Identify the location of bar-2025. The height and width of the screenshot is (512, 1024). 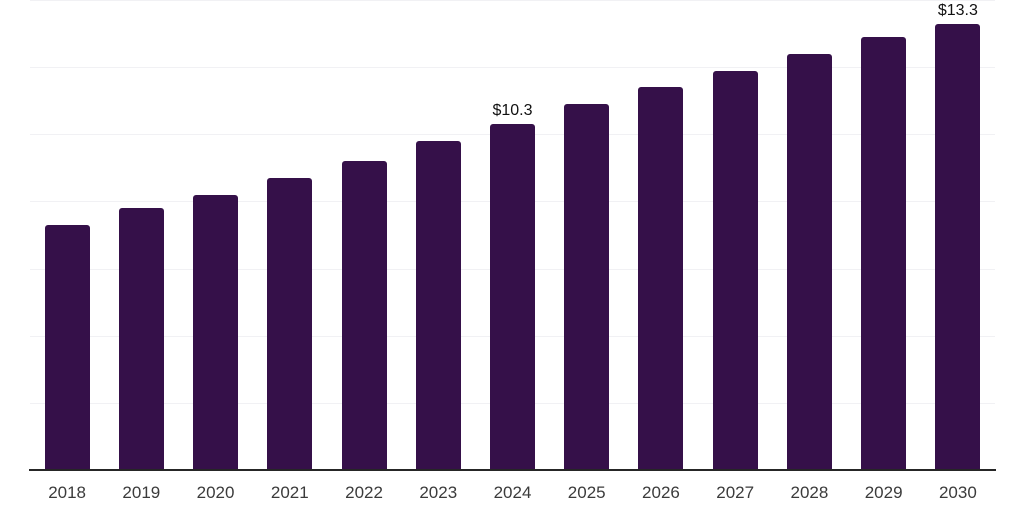
(587, 287).